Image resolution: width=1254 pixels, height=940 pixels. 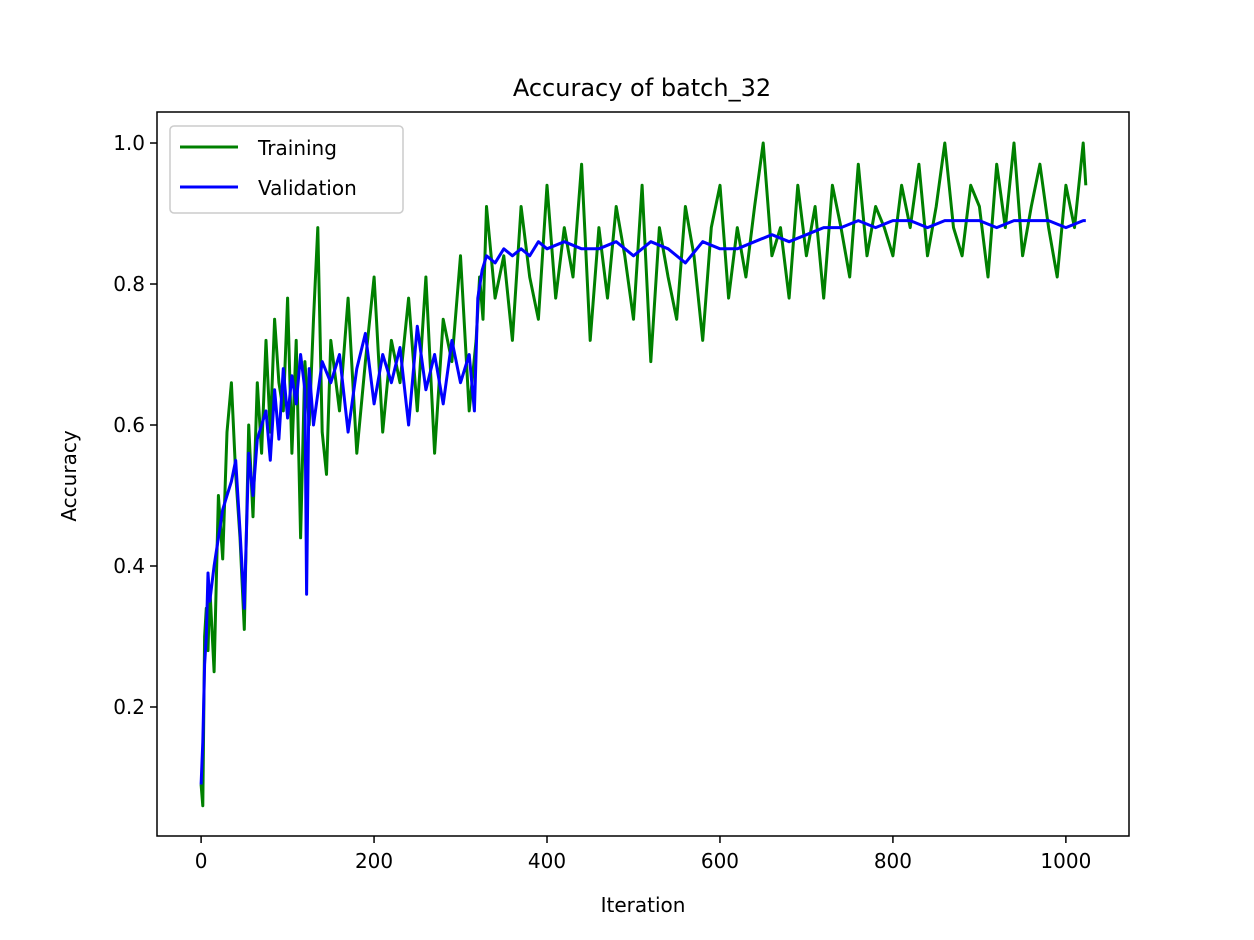 I want to click on x-axis-ticks: 0 200 400 600 800 1000, so click(x=643, y=854).